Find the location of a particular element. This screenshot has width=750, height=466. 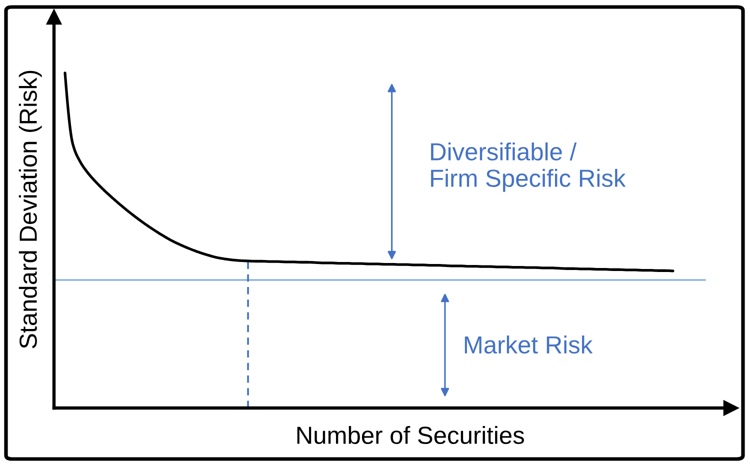

annotation: Market Risk is located at coordinates (528, 345).